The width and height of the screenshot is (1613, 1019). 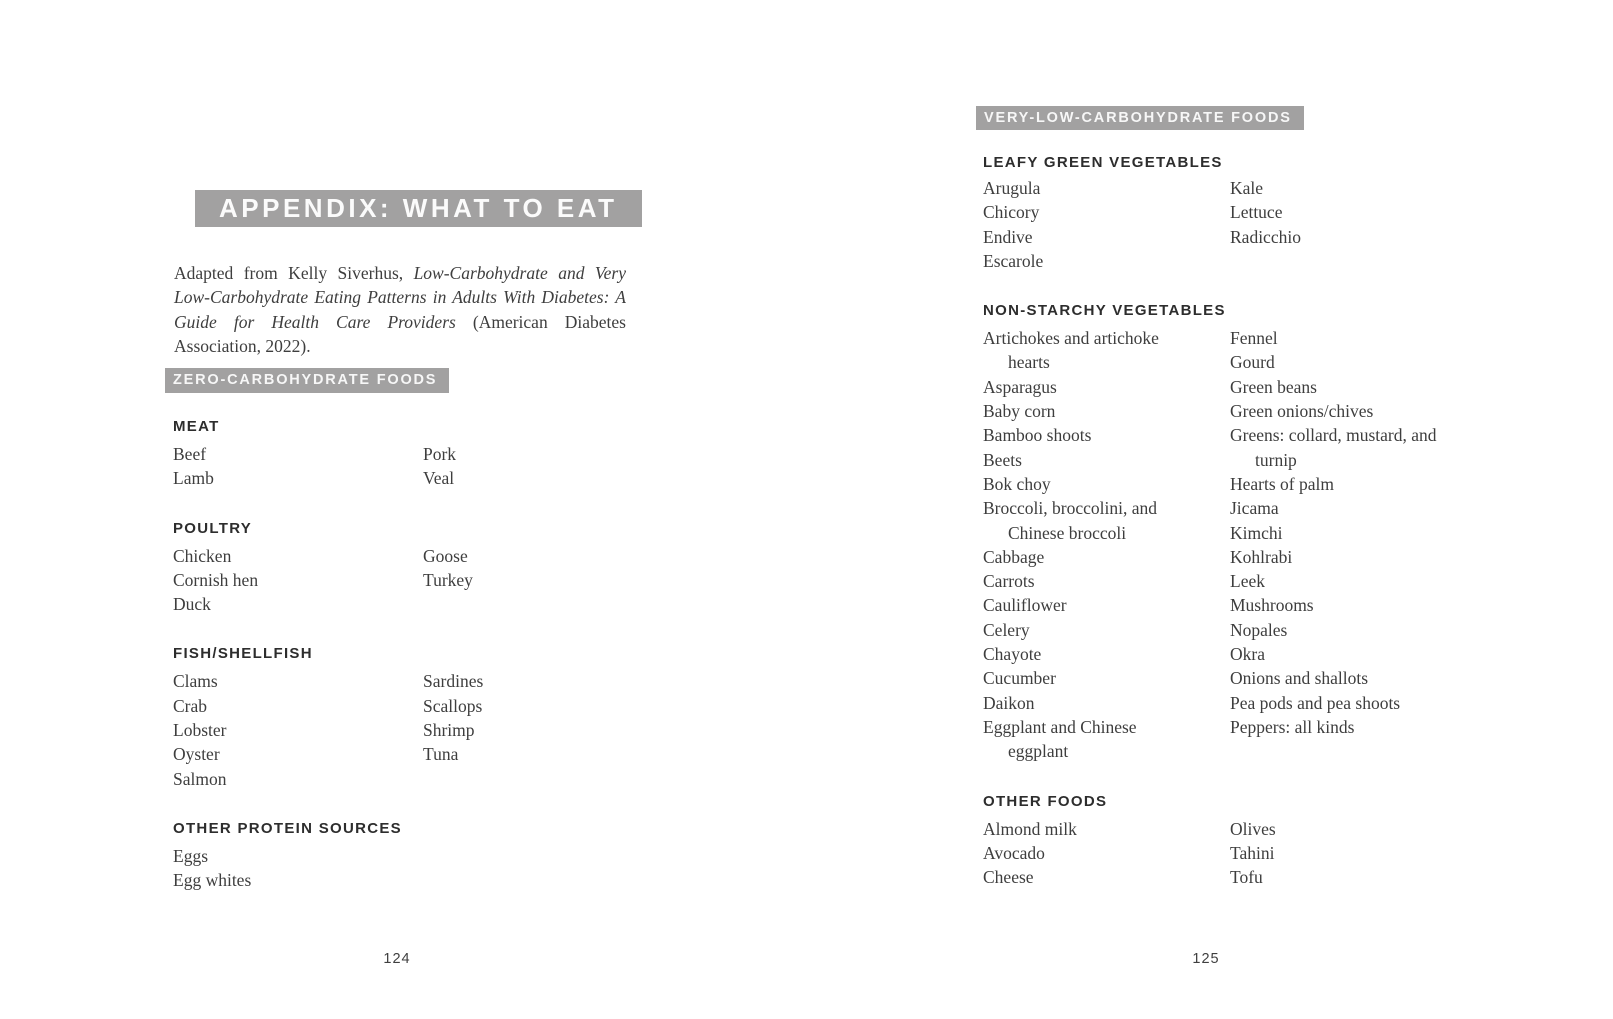 What do you see at coordinates (1342, 387) in the screenshot?
I see `food-item: Green beans` at bounding box center [1342, 387].